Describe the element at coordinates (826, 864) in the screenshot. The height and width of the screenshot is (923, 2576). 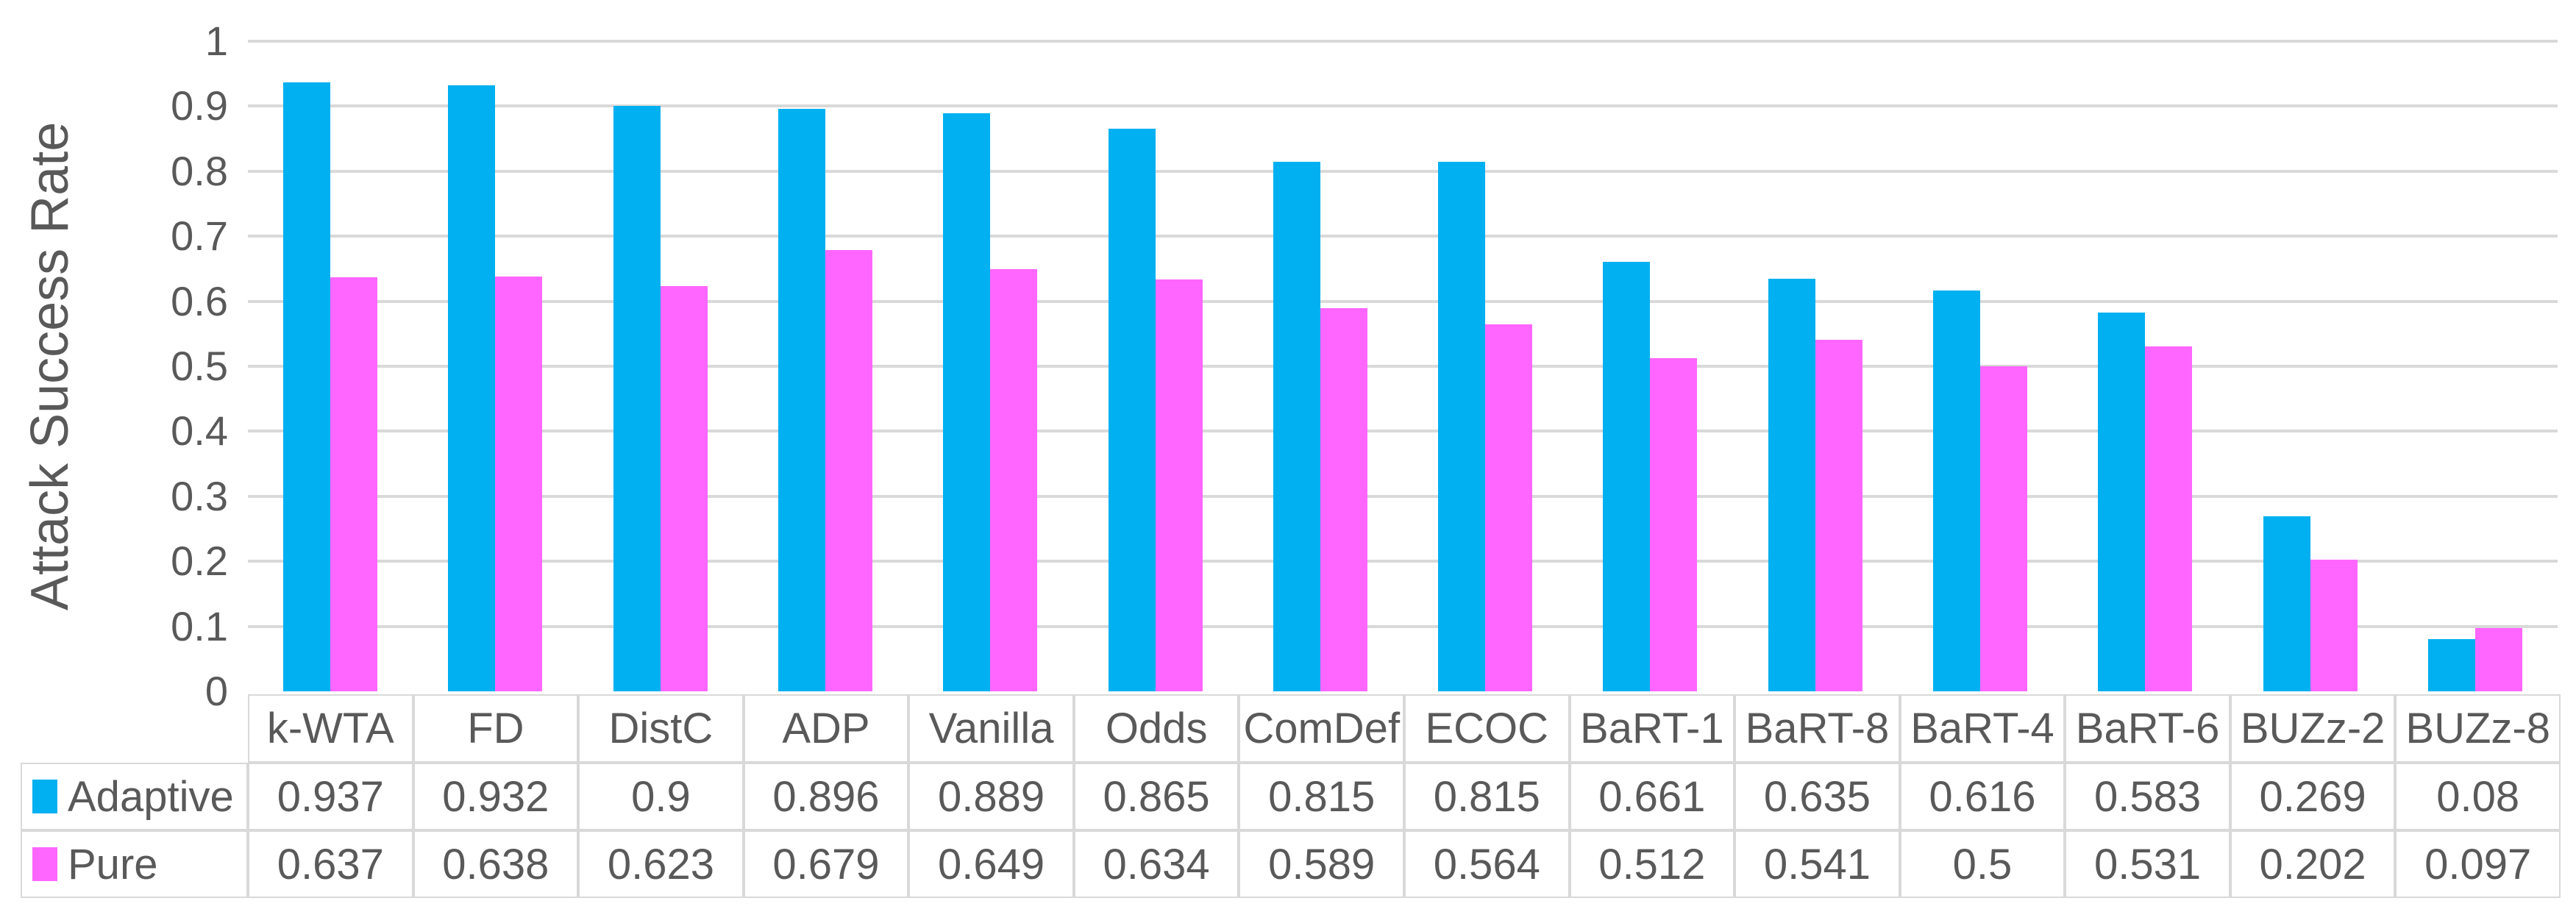
I see `table-value-pure-ADP: 0.679` at that location.